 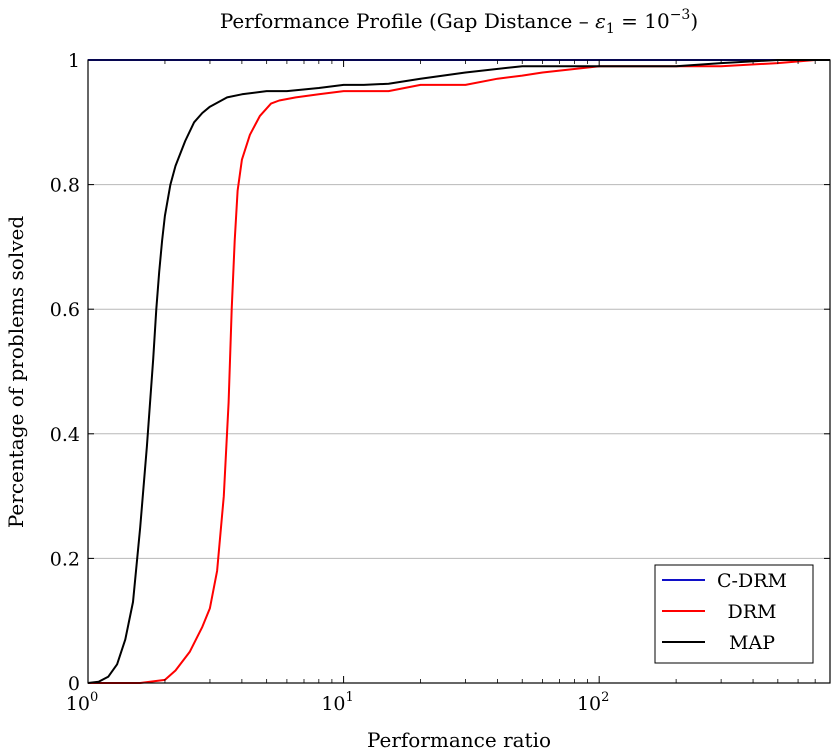 What do you see at coordinates (593, 702) in the screenshot?
I see `x-tick-label: 10²` at bounding box center [593, 702].